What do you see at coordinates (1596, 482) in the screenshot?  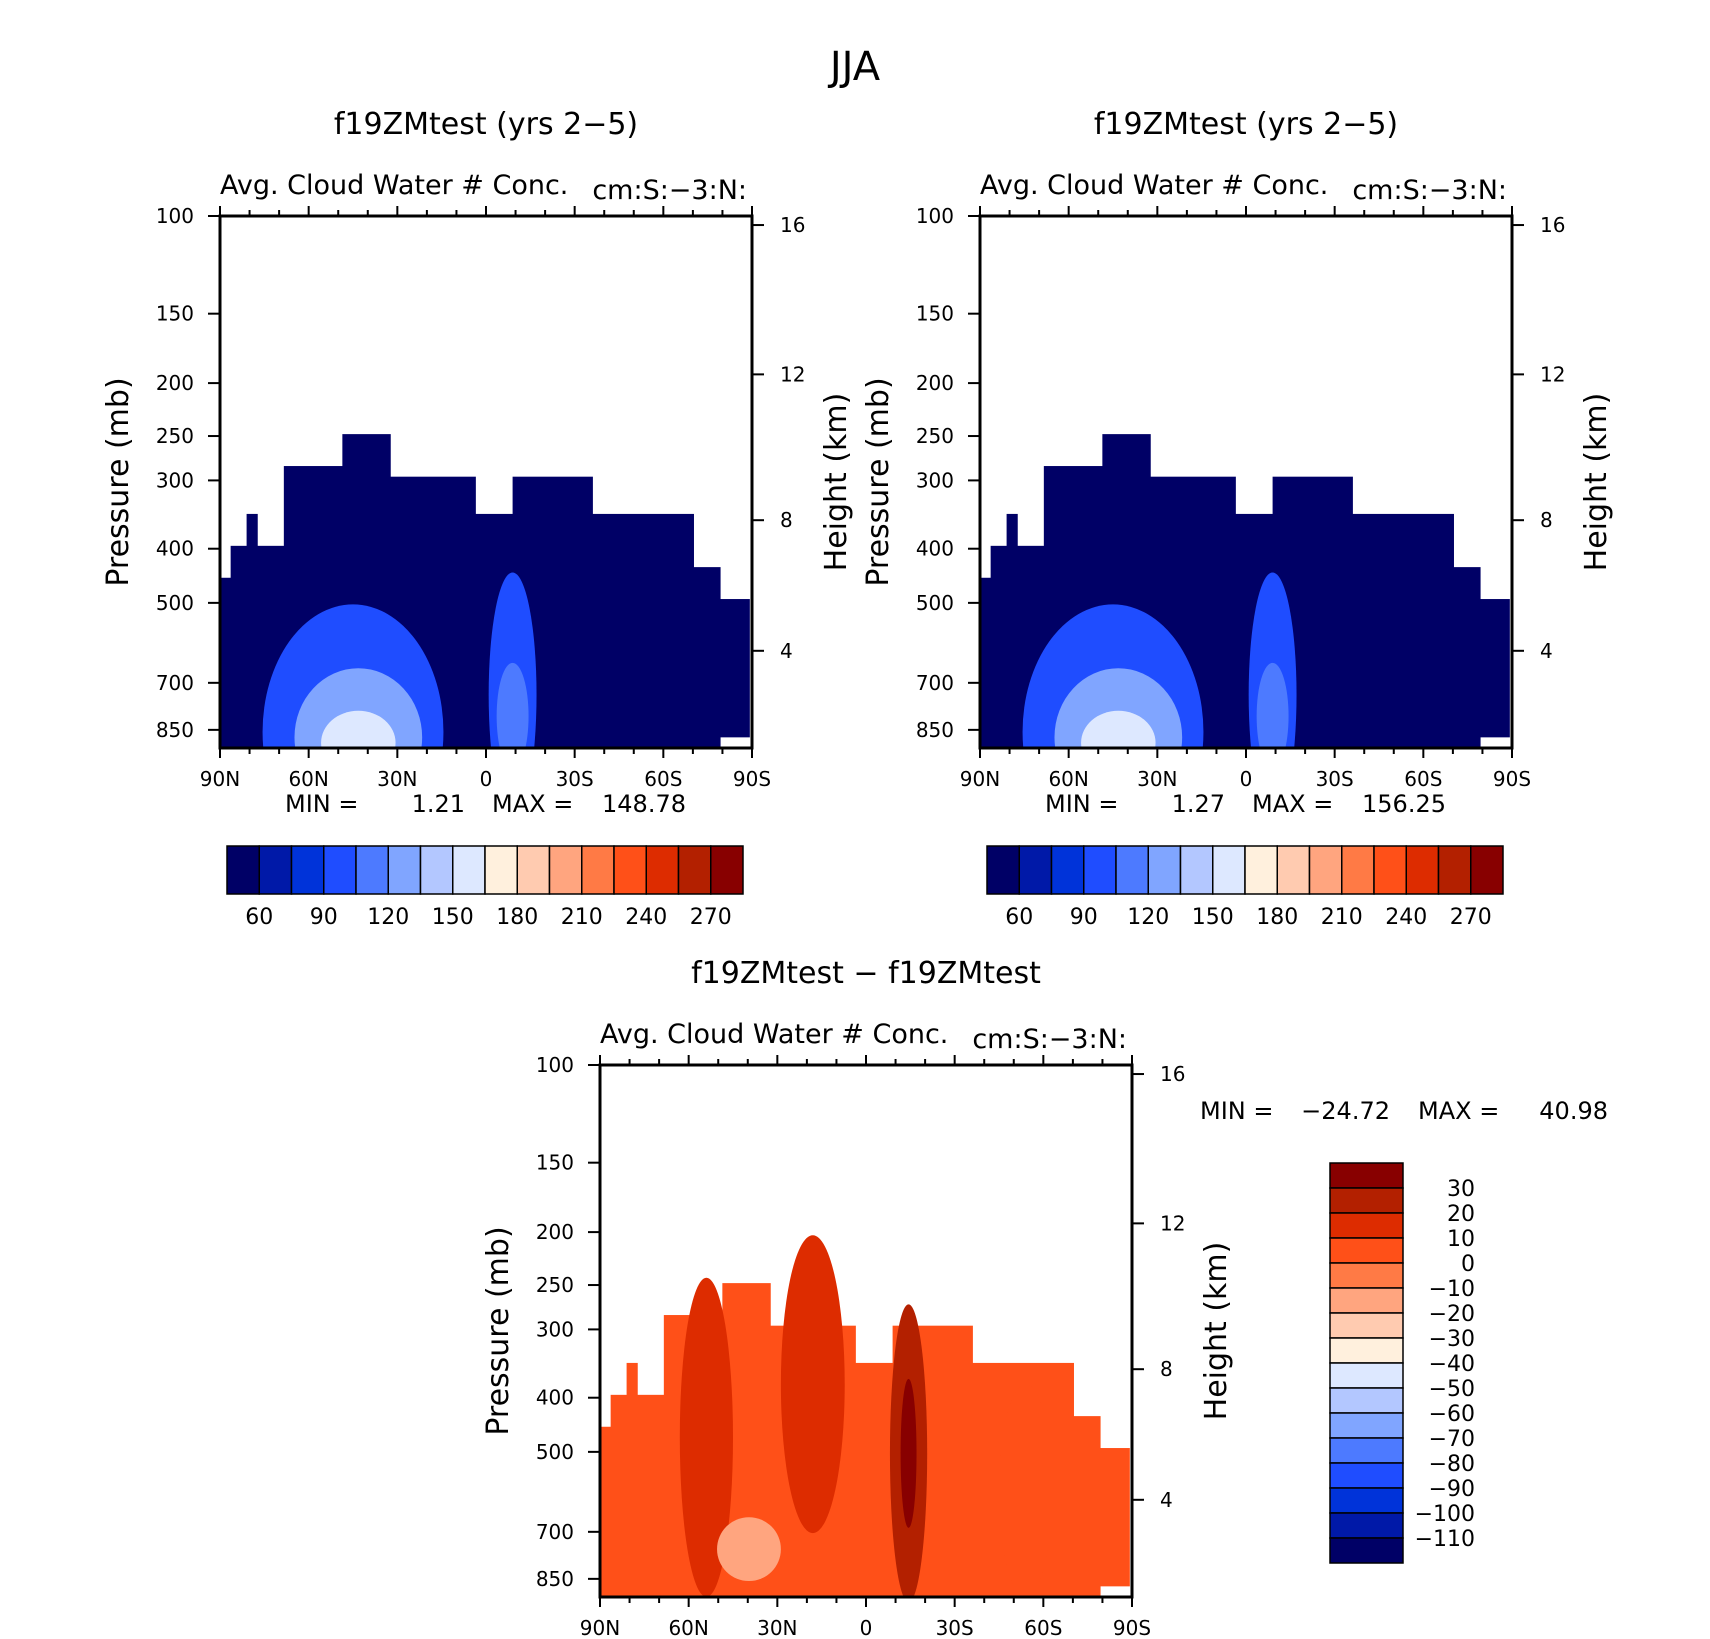 I see `y2-axis-label: Height (km)` at bounding box center [1596, 482].